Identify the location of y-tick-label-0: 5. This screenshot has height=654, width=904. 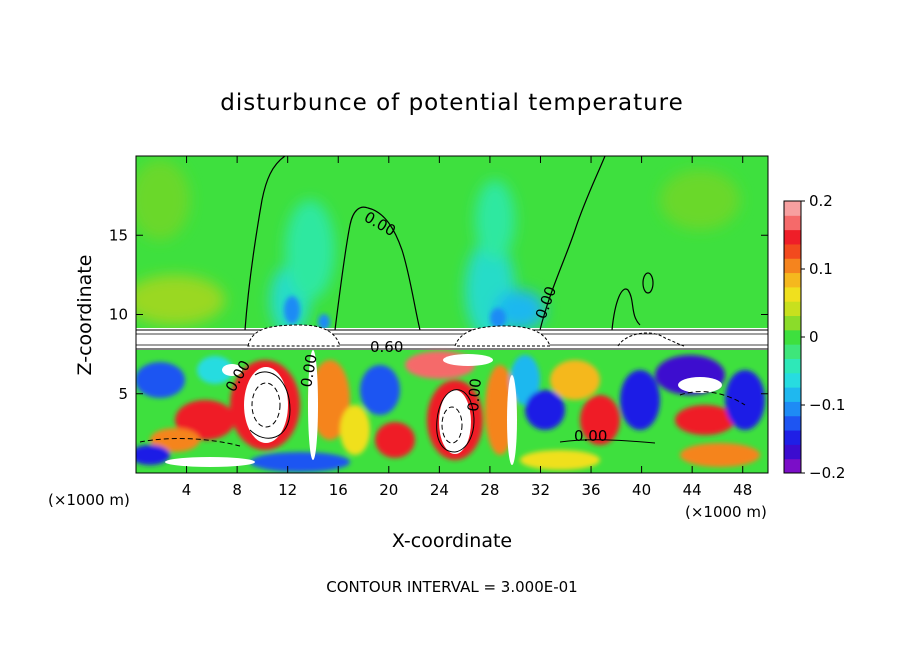
(123, 394).